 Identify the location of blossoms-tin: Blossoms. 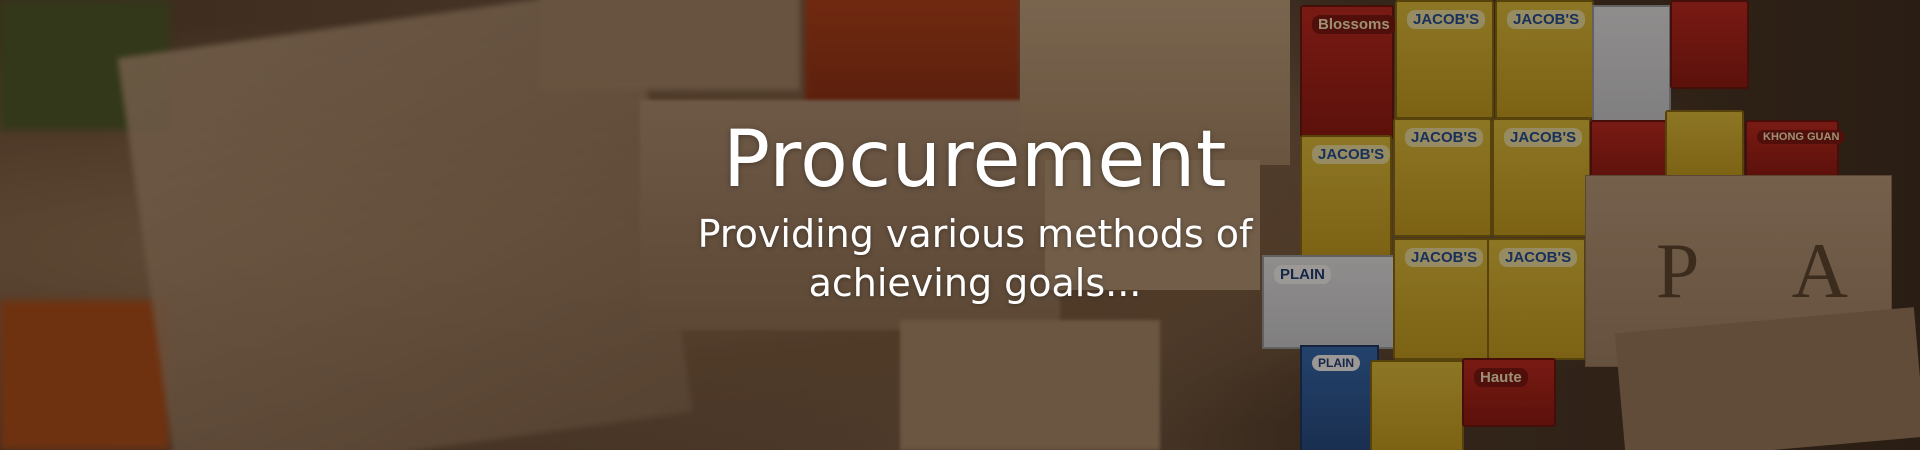
(1348, 72).